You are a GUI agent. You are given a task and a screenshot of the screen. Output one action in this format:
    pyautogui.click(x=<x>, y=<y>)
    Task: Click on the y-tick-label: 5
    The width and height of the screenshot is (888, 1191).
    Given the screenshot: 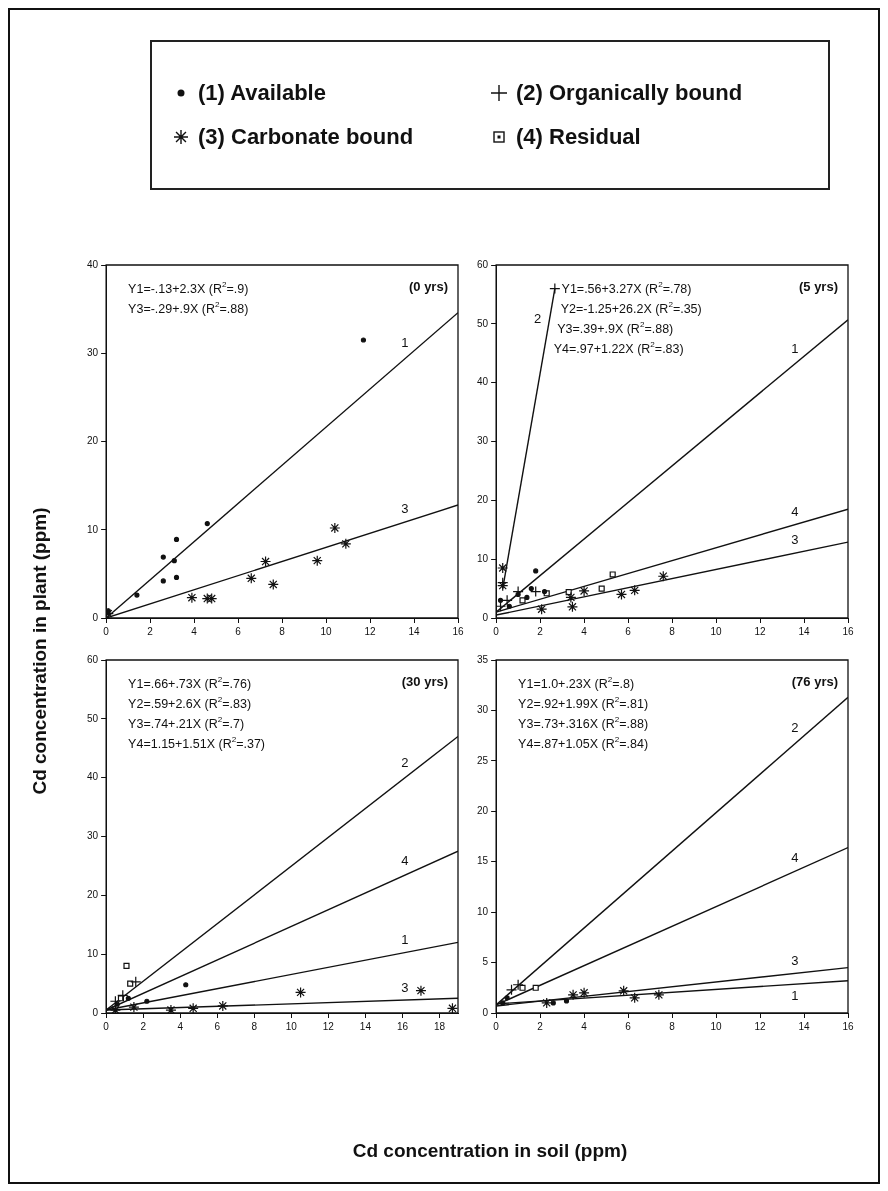 What is the action you would take?
    pyautogui.click(x=485, y=962)
    